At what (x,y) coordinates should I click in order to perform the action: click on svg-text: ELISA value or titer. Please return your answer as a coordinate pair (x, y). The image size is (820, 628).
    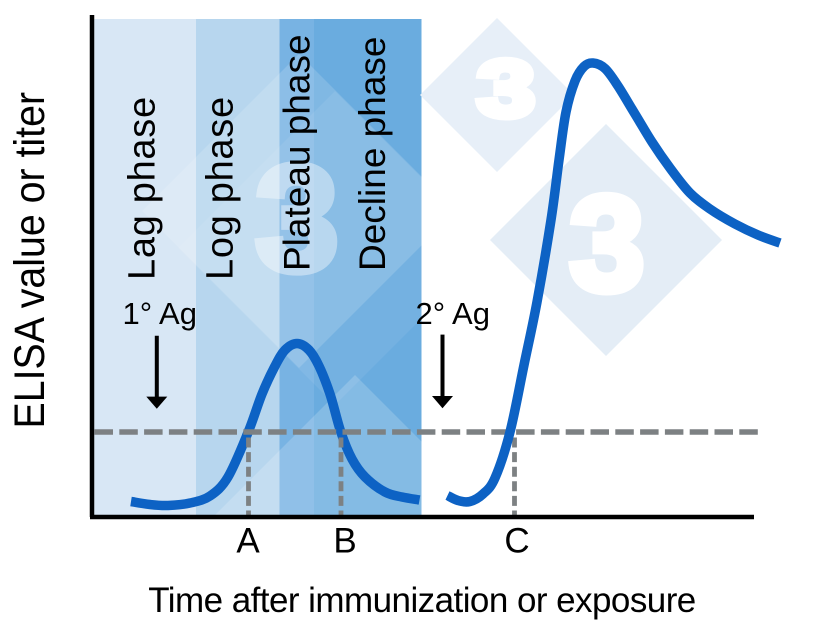
    Looking at the image, I should click on (30, 260).